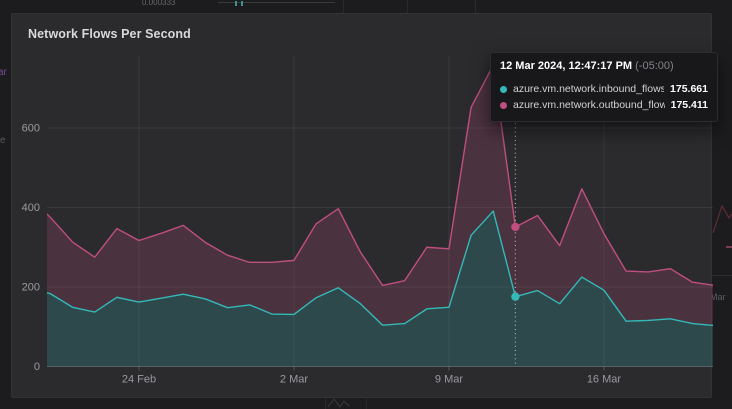 The height and width of the screenshot is (409, 732). I want to click on y-axis-tick-label: 400, so click(31, 208).